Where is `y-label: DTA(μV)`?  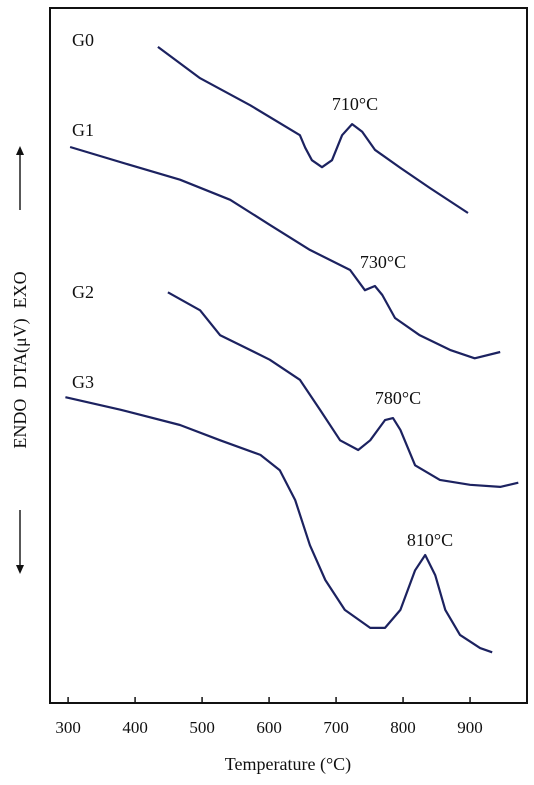 y-label: DTA(μV) is located at coordinates (20, 353).